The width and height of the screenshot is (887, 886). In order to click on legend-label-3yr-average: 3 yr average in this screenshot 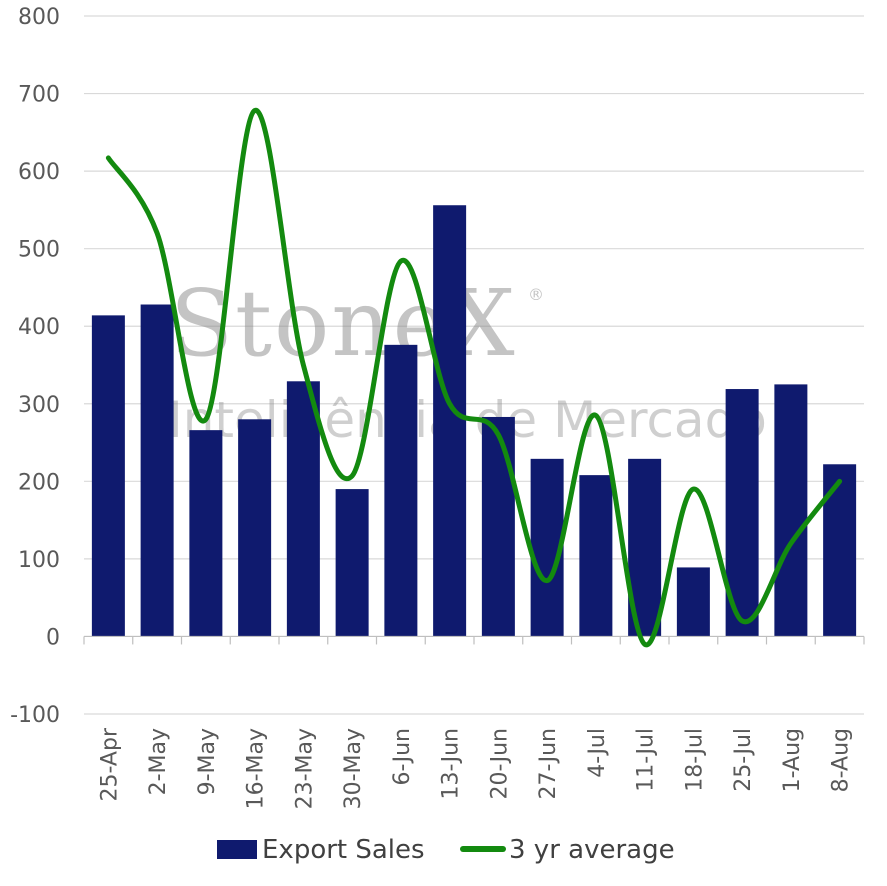, I will do `click(592, 850)`.